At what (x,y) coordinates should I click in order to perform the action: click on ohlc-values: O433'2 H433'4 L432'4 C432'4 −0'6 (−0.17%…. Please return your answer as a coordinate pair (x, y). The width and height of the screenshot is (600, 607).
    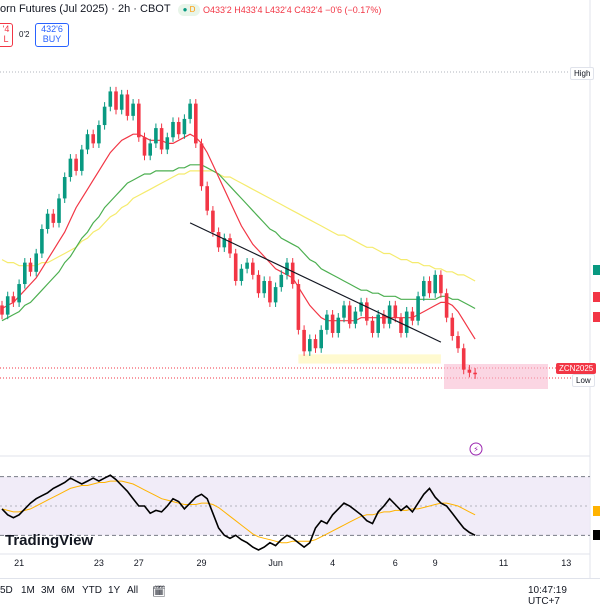
    Looking at the image, I should click on (292, 10).